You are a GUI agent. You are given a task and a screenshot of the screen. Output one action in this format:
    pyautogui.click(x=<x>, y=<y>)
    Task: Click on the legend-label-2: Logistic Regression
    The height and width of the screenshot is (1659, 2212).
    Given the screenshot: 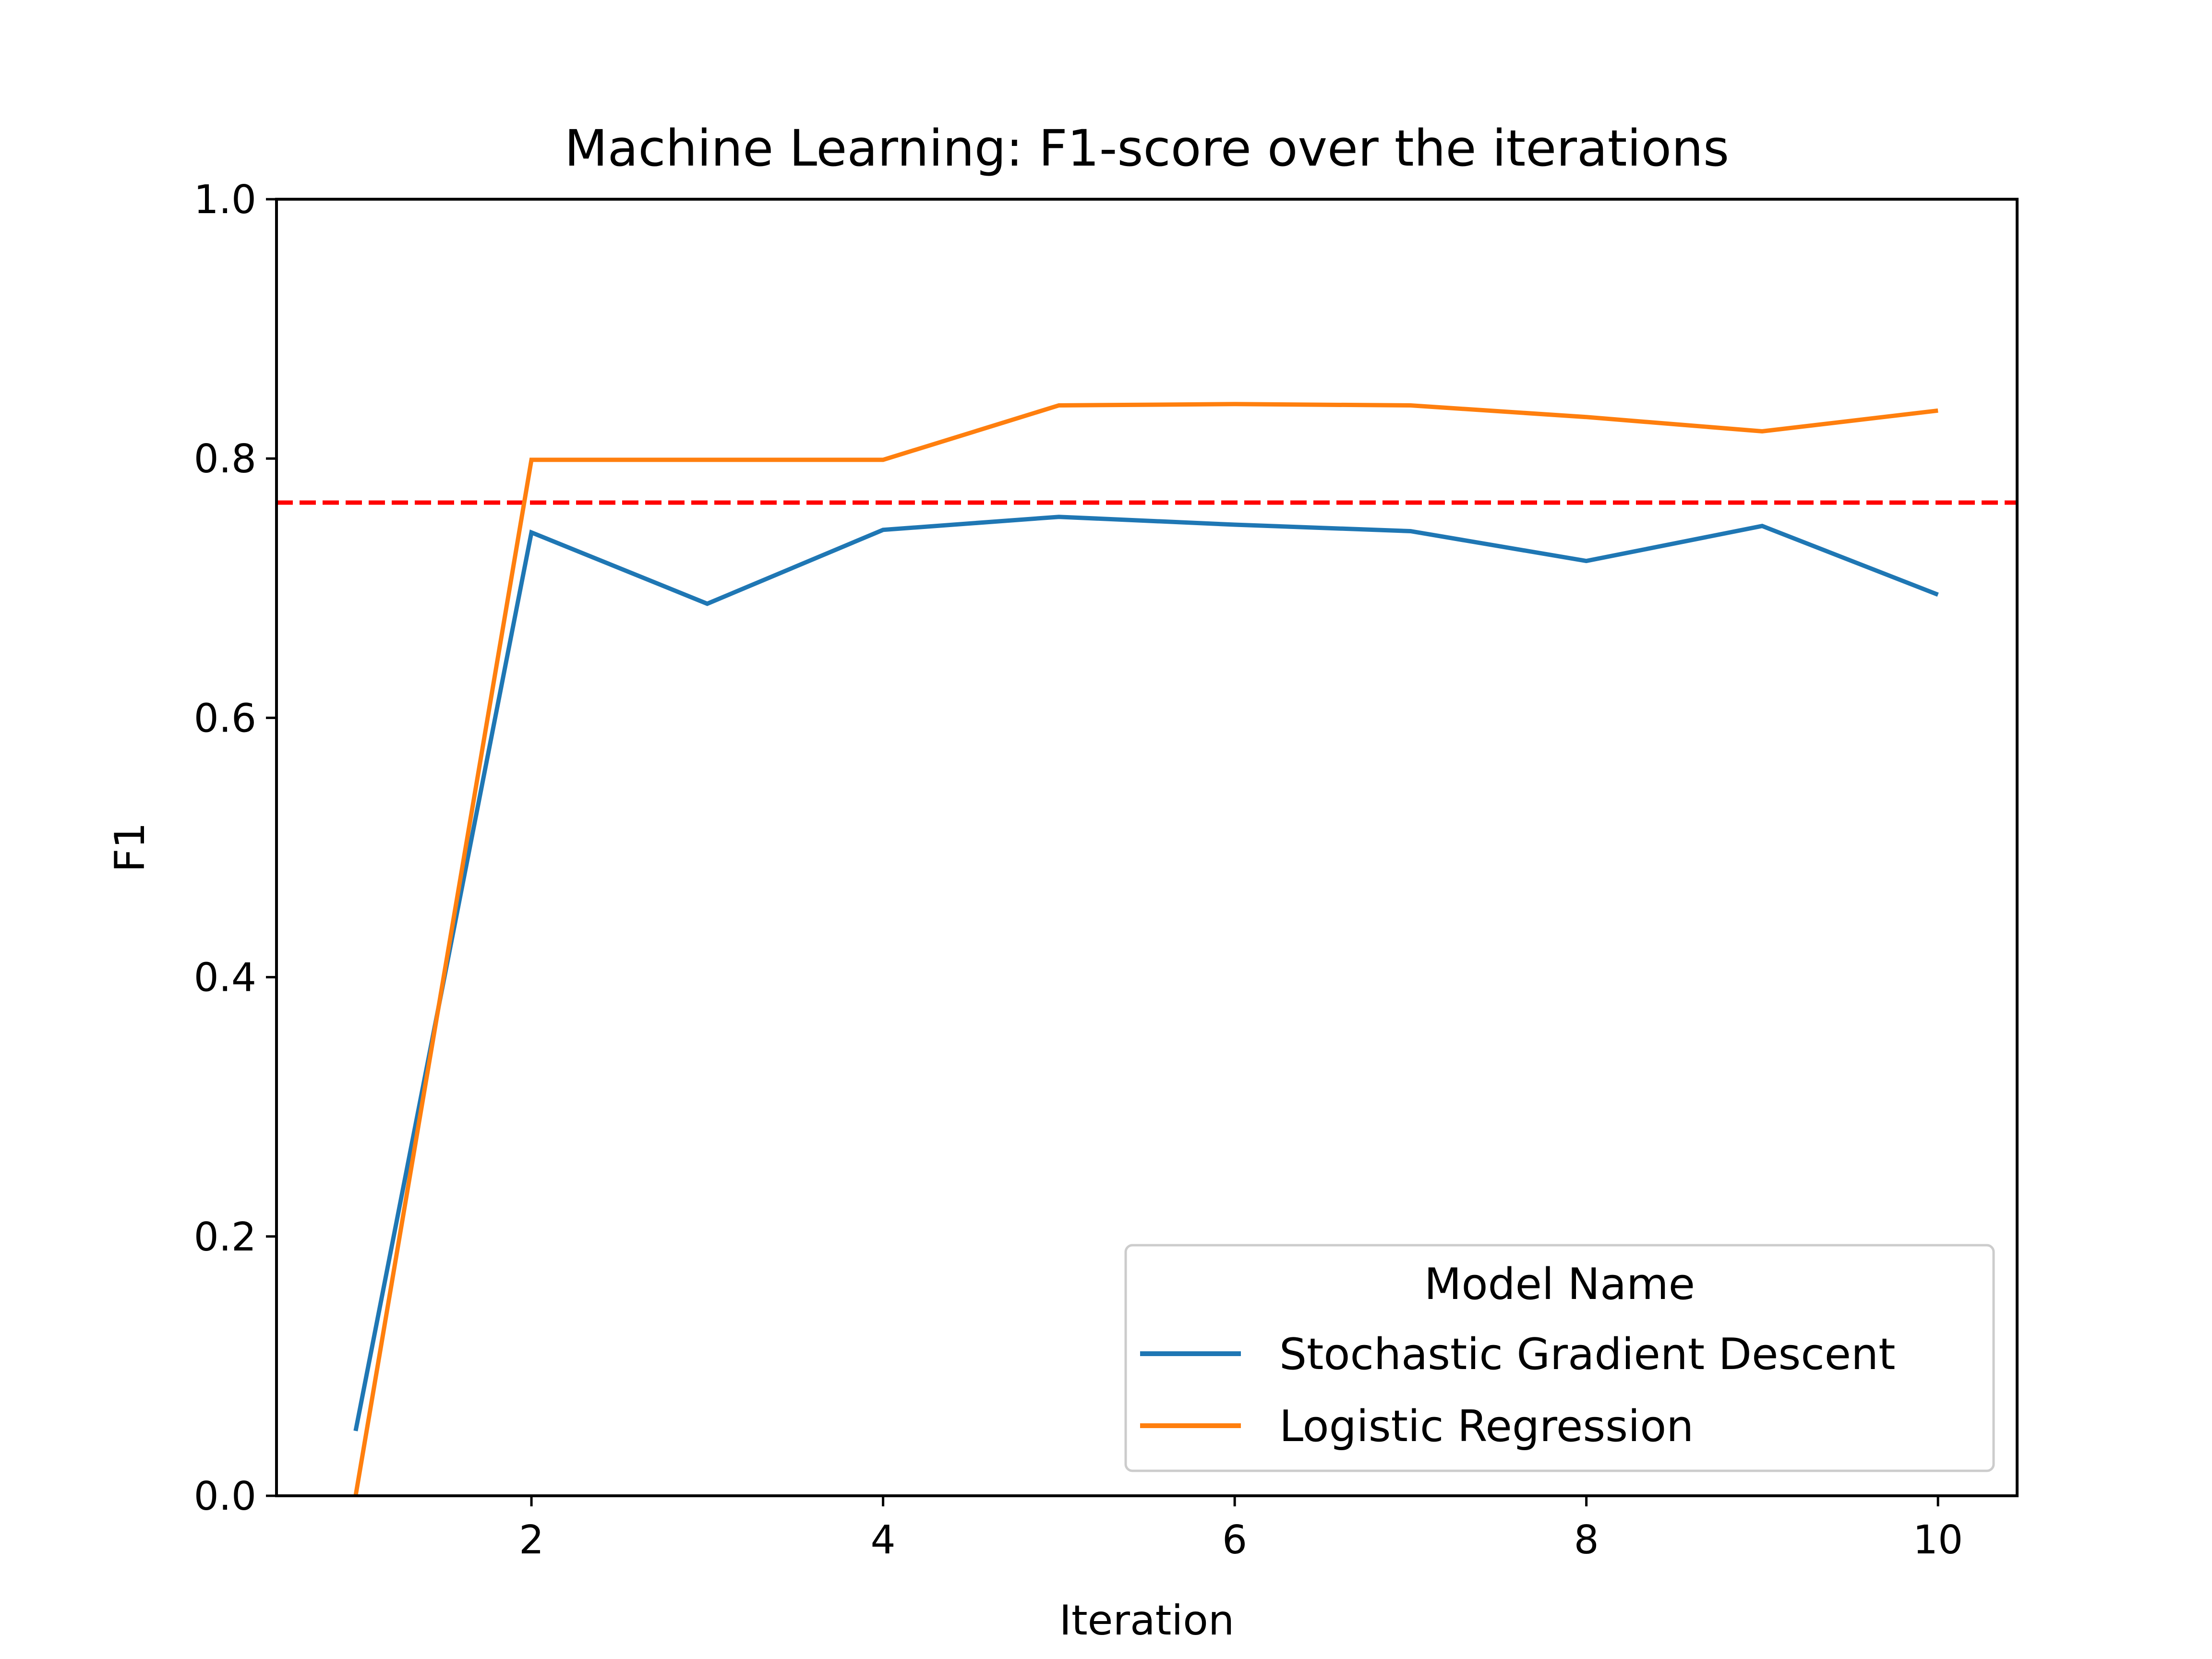 What is the action you would take?
    pyautogui.click(x=1486, y=1426)
    